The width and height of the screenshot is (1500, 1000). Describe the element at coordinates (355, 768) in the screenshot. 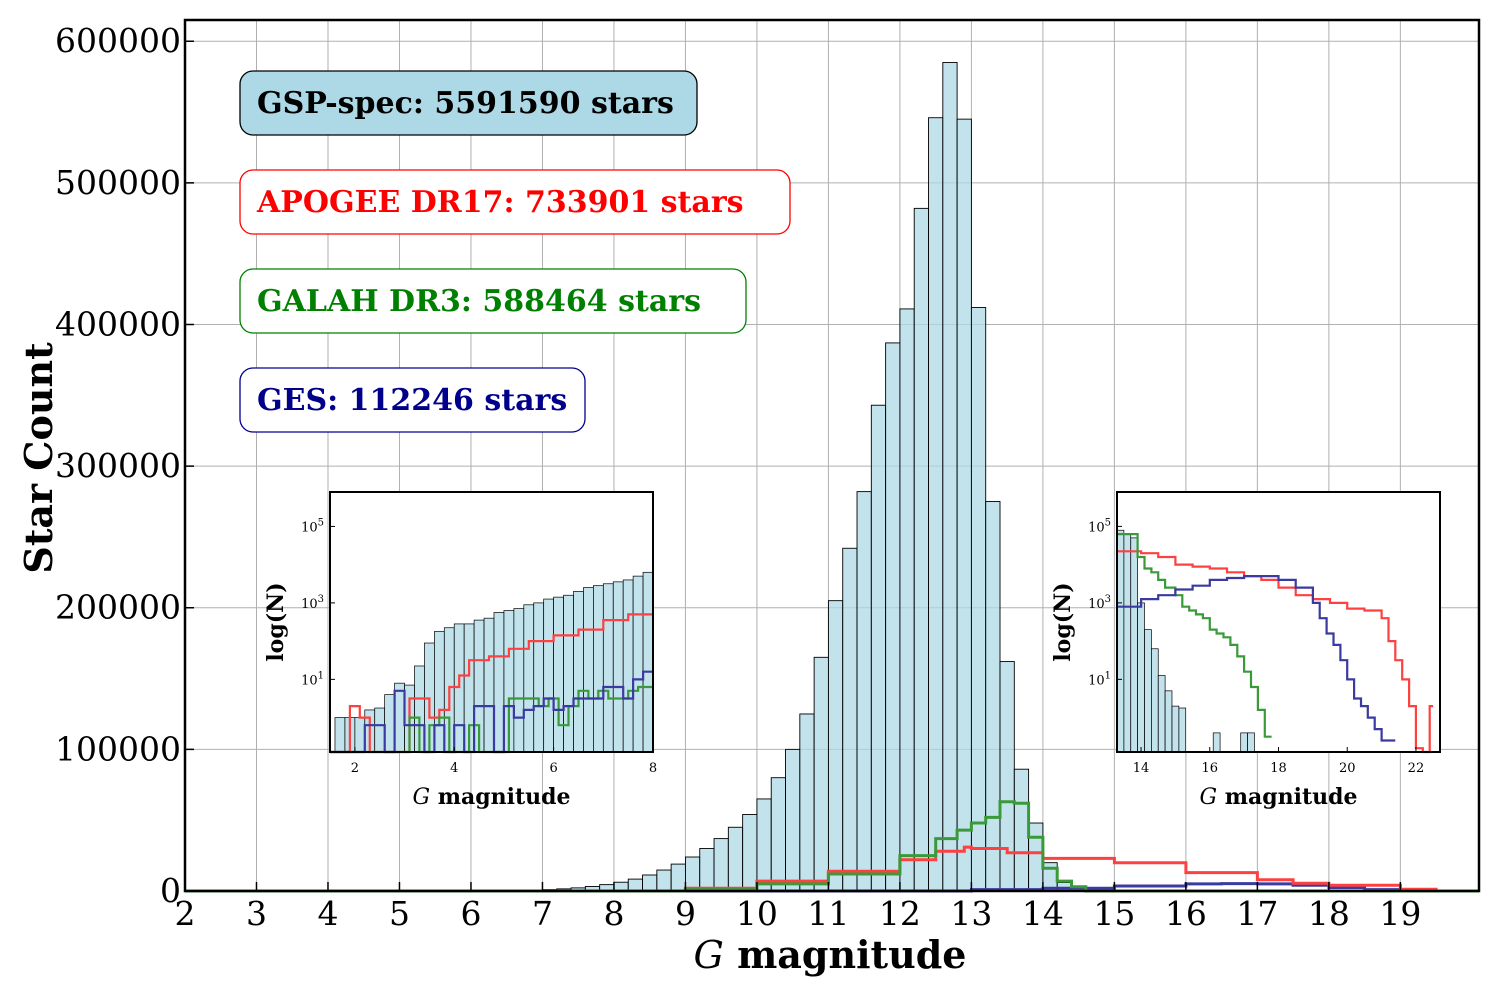

I see `inset-x-tick-label: 2` at that location.